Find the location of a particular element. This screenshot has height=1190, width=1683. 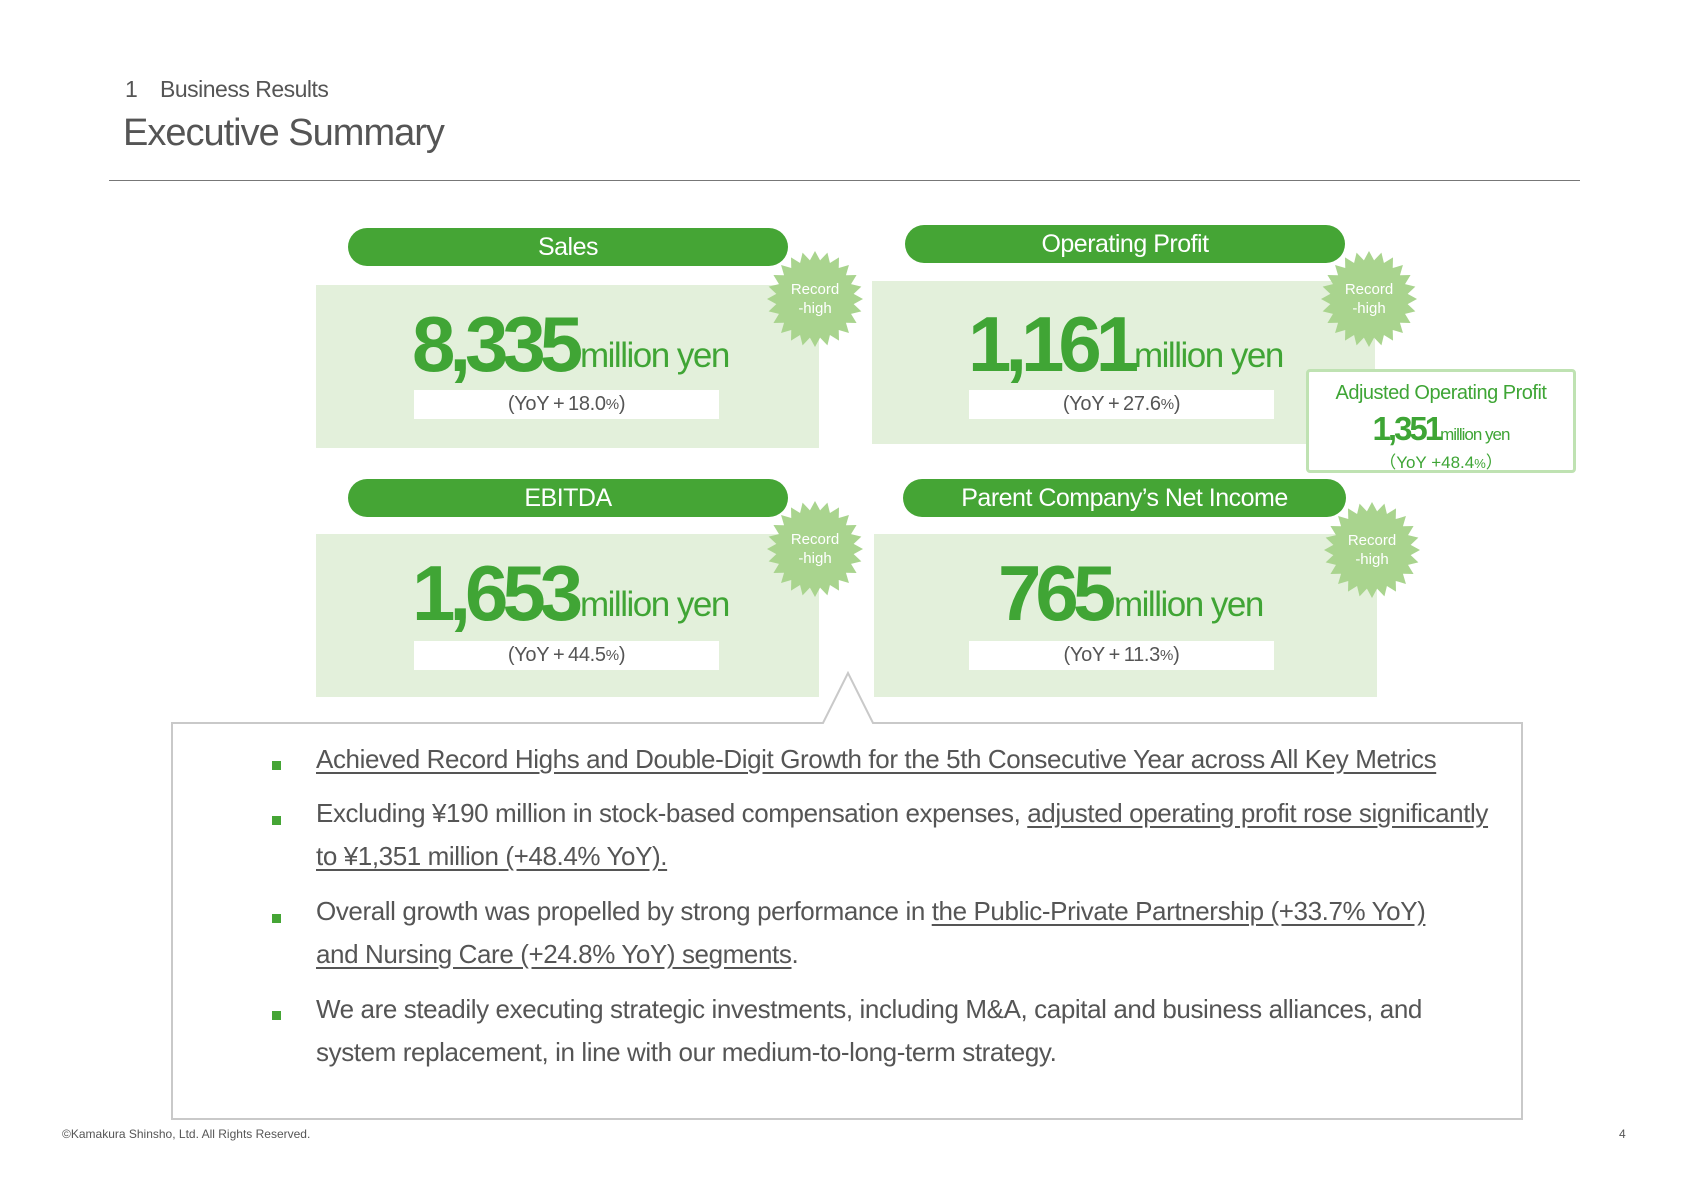

net-income-label: Parent Company’s Net Income is located at coordinates (1124, 498).